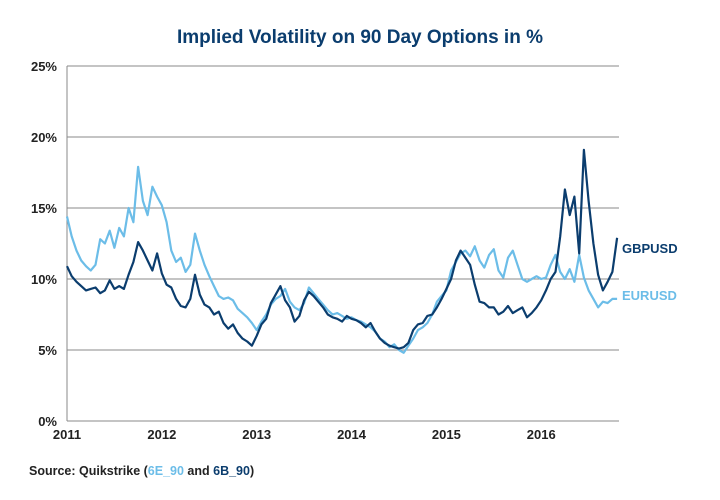  I want to click on x-tick-label: 2015, so click(446, 434).